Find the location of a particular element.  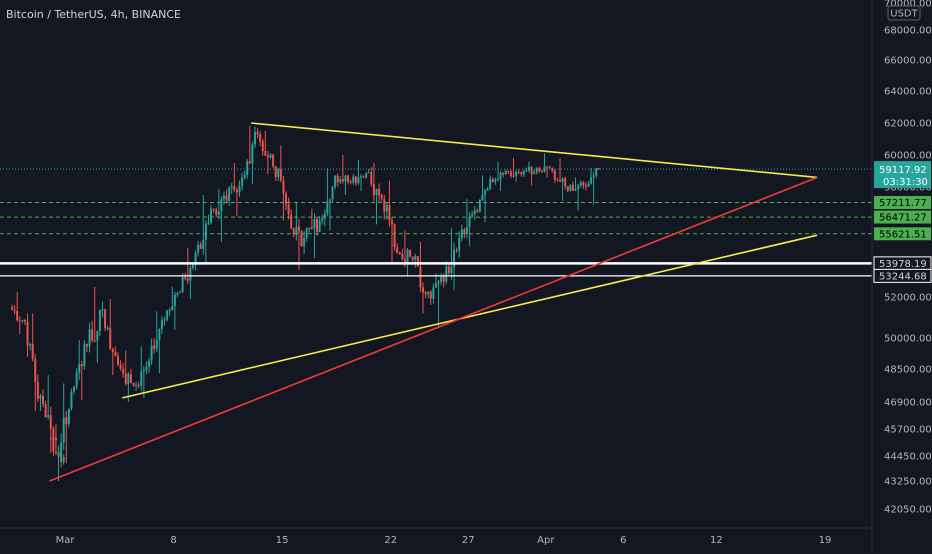

currency-badge-label: USDT is located at coordinates (904, 14).